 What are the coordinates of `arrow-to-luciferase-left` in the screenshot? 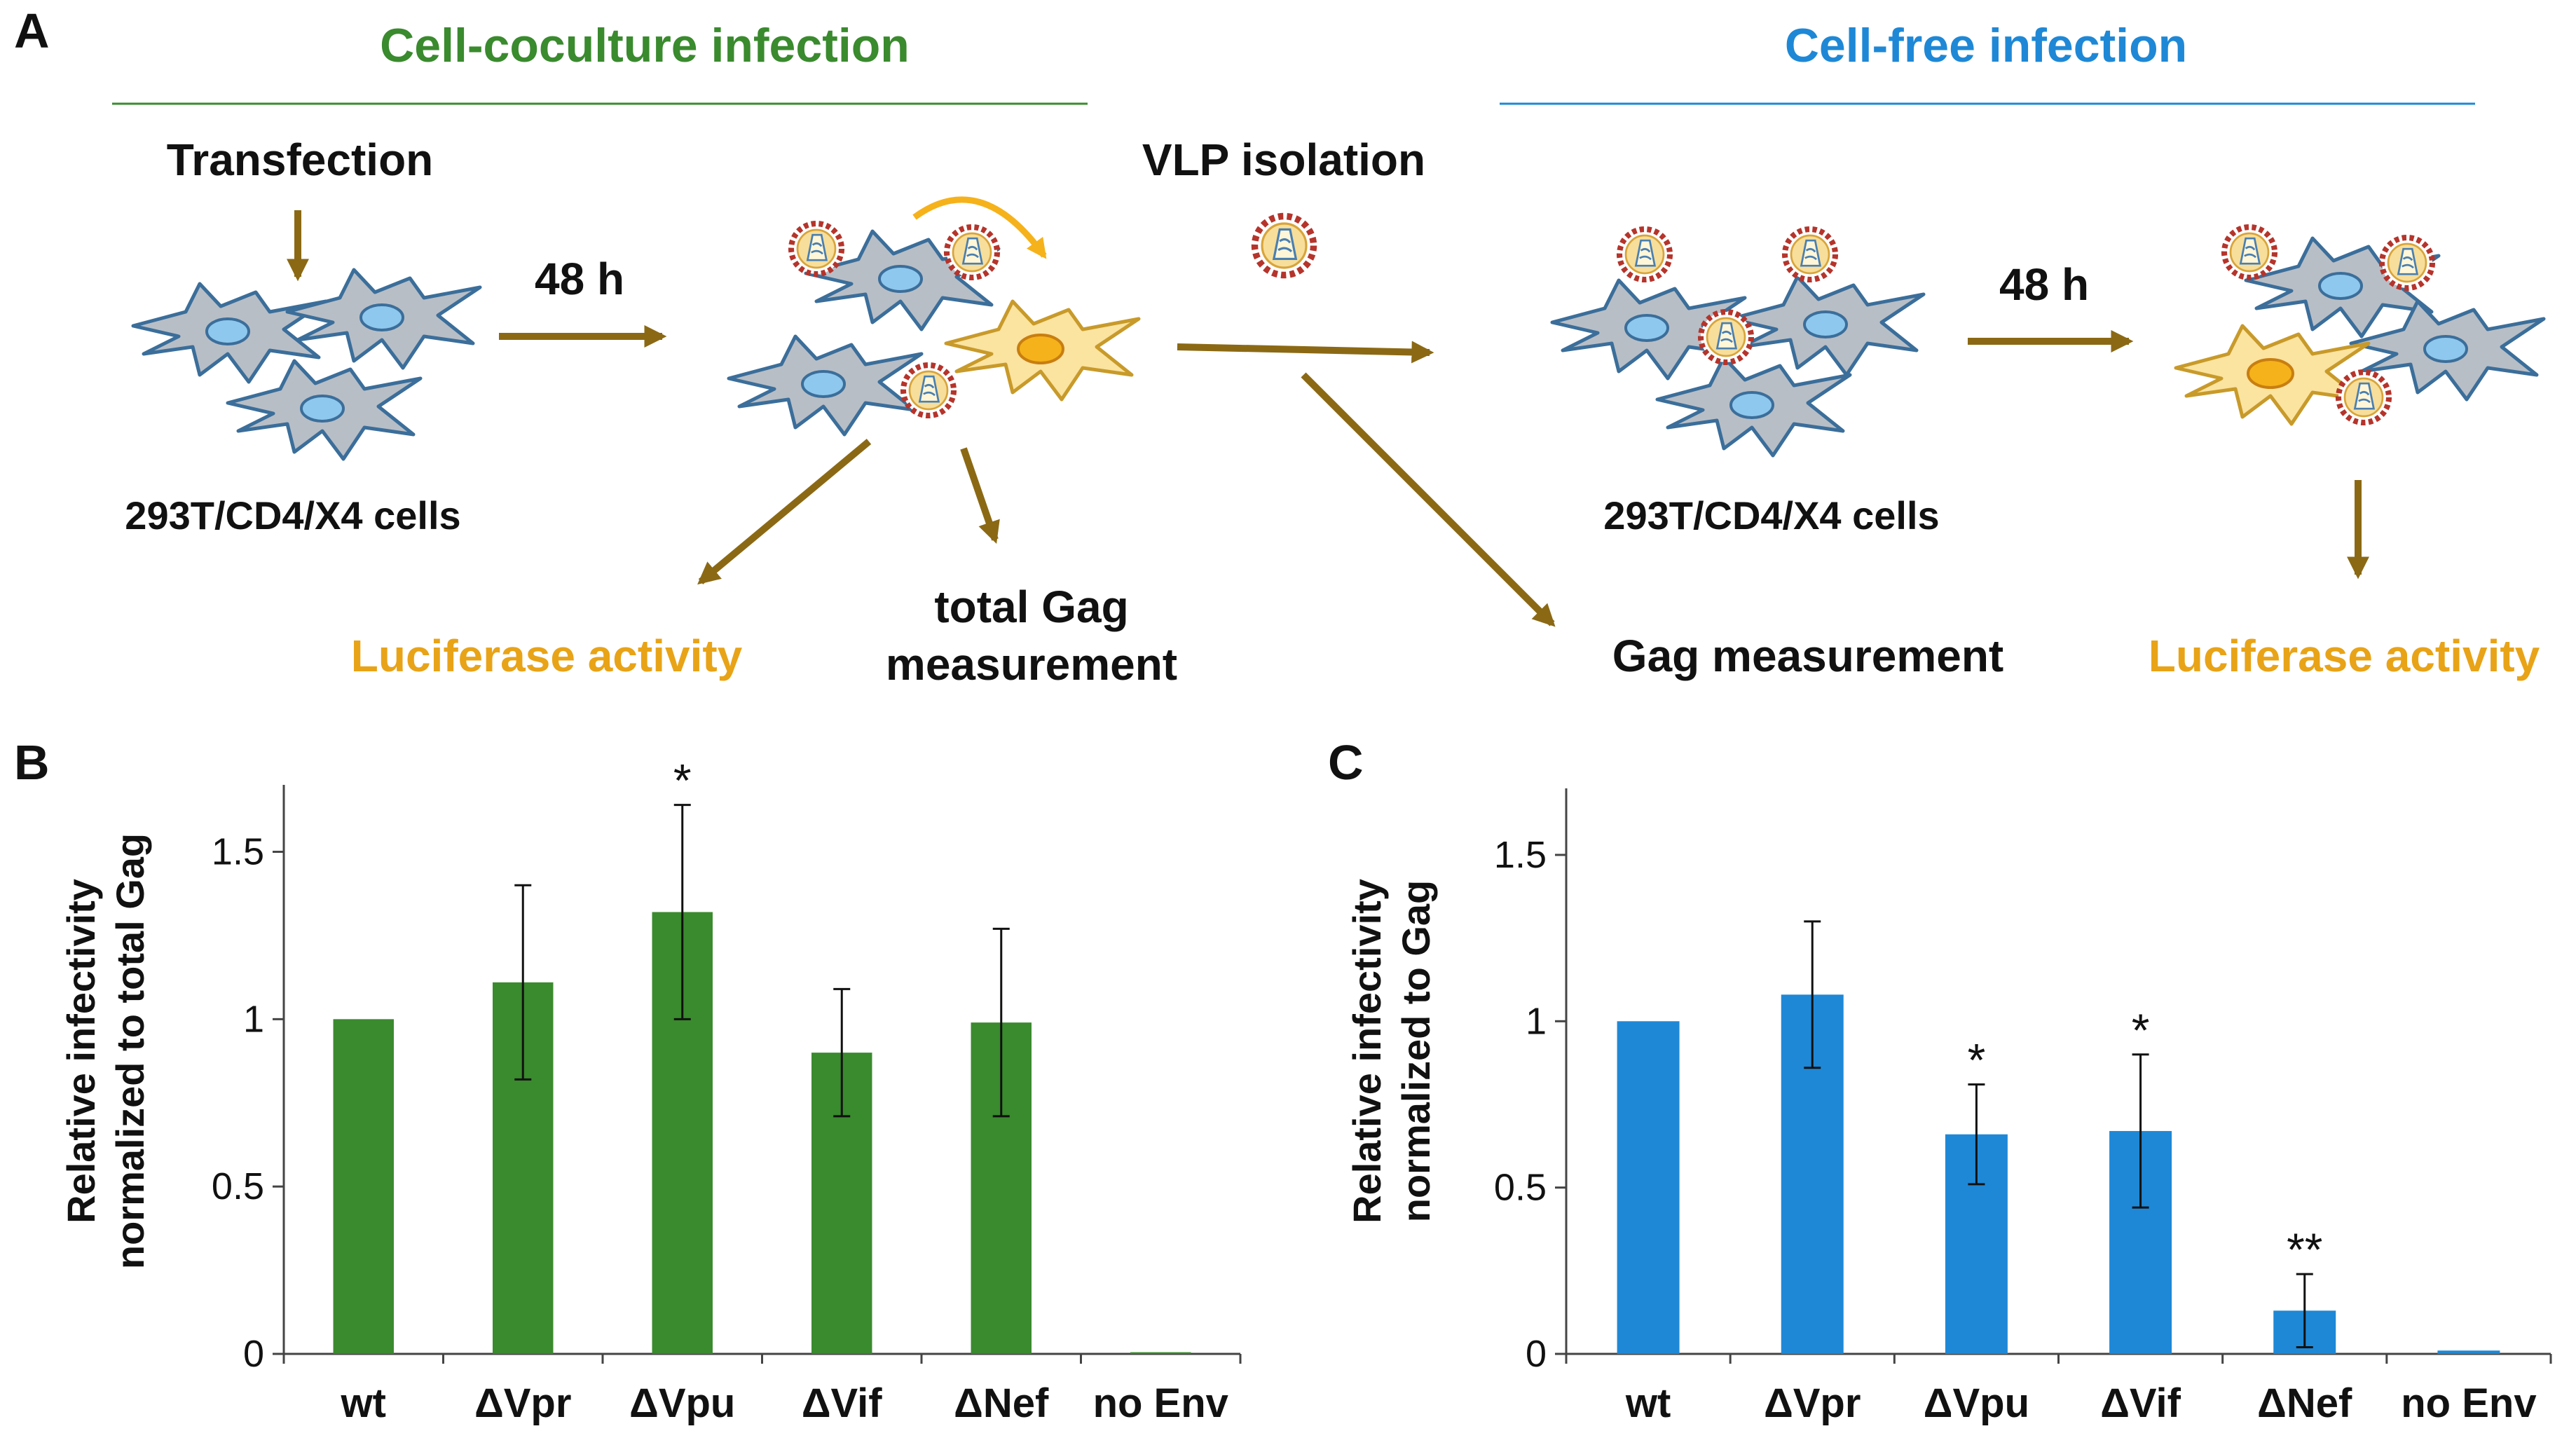 It's located at (784, 512).